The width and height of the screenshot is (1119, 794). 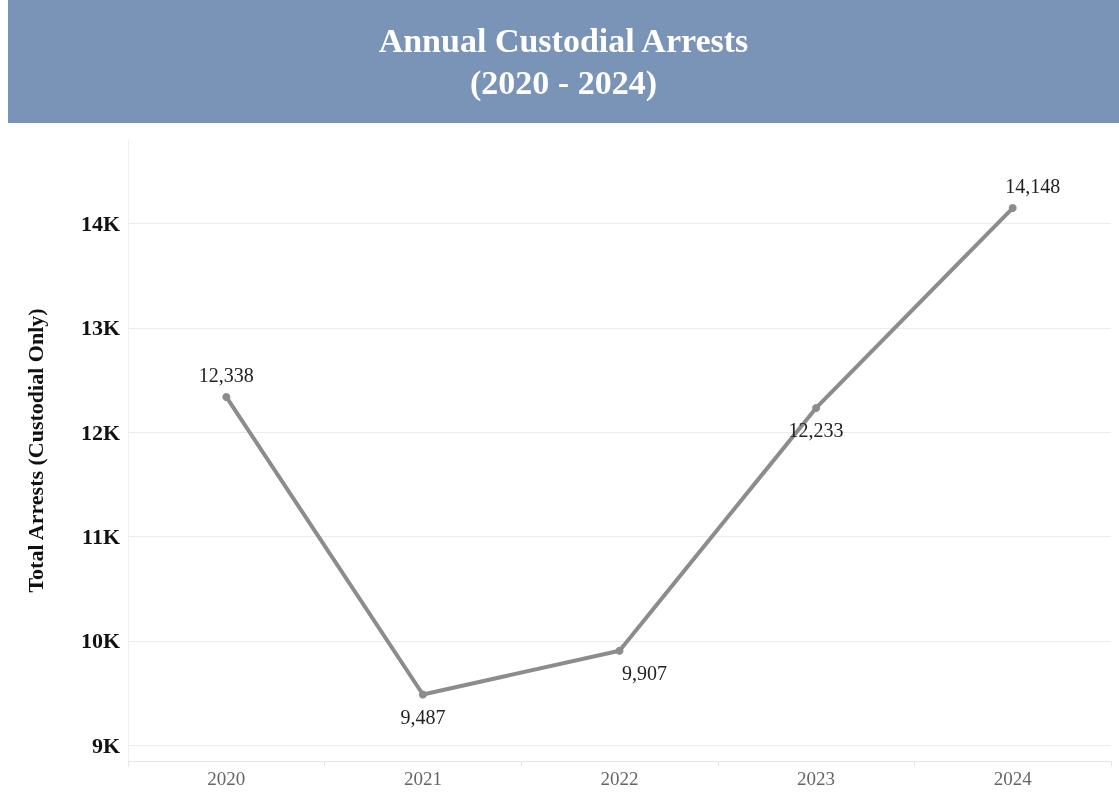 I want to click on x-tick-label: 2021, so click(x=422, y=778).